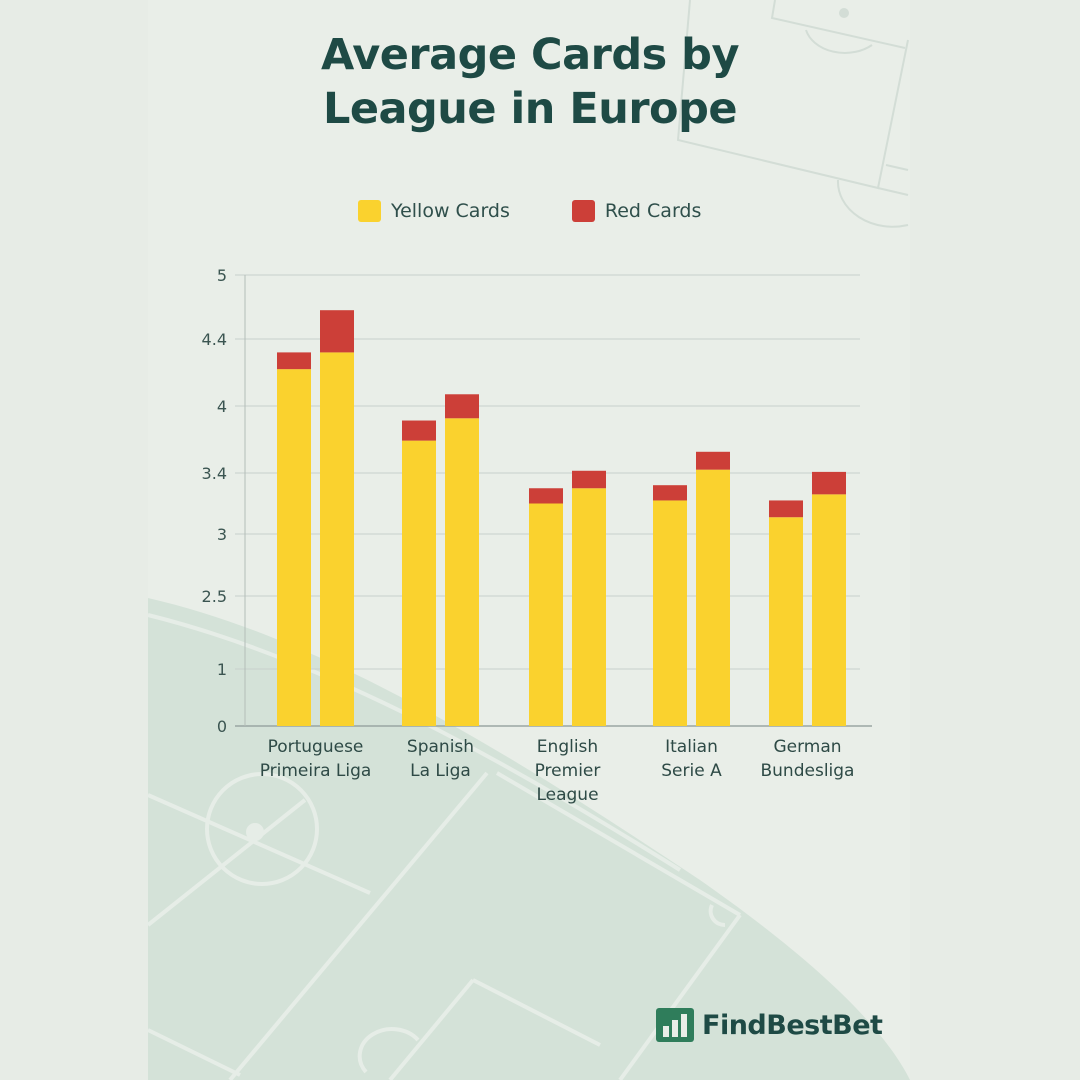  Describe the element at coordinates (440, 771) in the screenshot. I see `x-category-label: La Liga` at that location.